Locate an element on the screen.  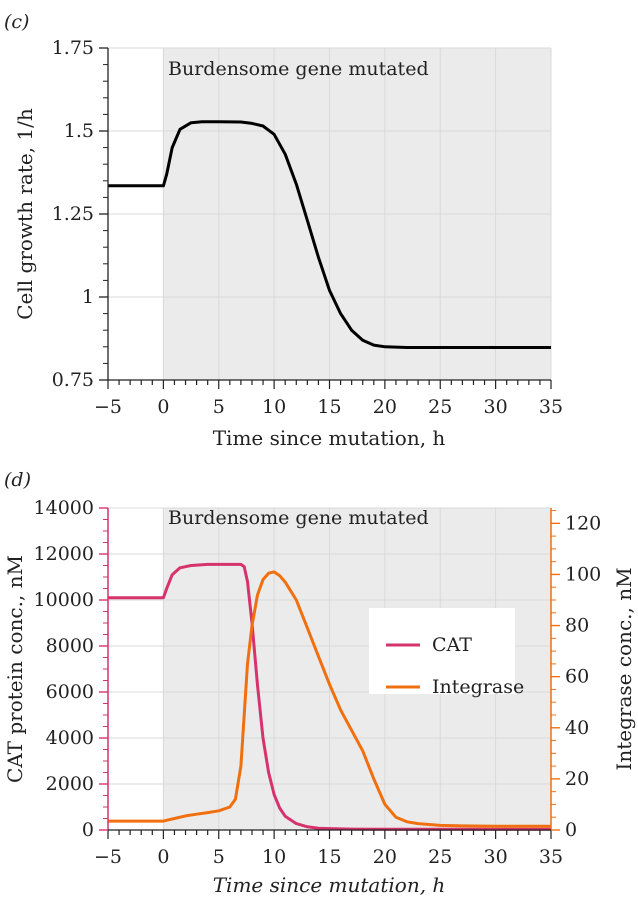
panel-c-annotation: Burdensome gene mutated is located at coordinates (298, 69).